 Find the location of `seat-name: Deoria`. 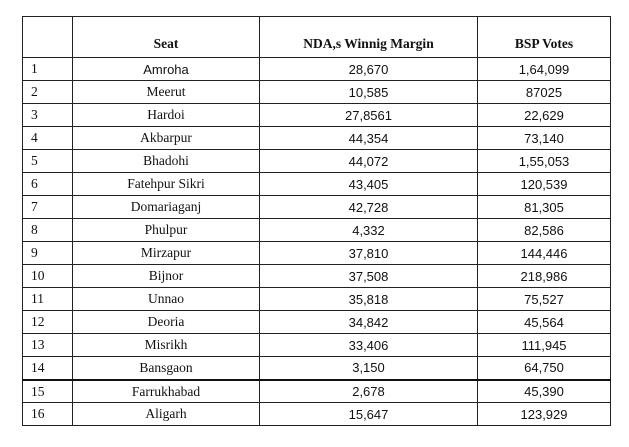

seat-name: Deoria is located at coordinates (166, 322).